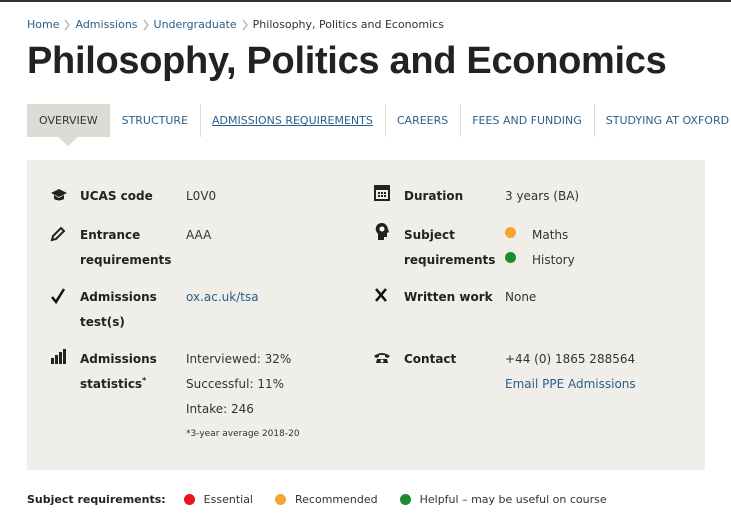 This screenshot has width=731, height=521. What do you see at coordinates (116, 196) in the screenshot?
I see `fact-label: UCAS code` at bounding box center [116, 196].